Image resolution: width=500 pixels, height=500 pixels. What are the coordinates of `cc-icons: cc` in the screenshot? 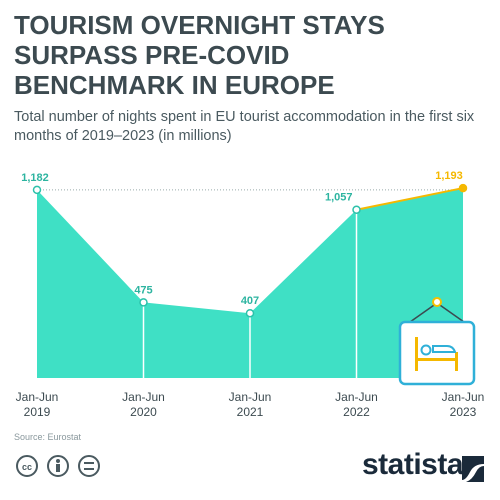 It's located at (58, 466).